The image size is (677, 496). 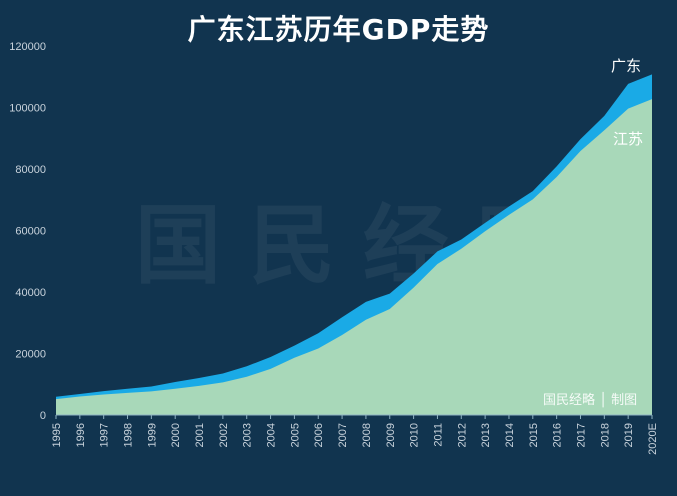 What do you see at coordinates (57, 435) in the screenshot?
I see `x-tick-label: 1995` at bounding box center [57, 435].